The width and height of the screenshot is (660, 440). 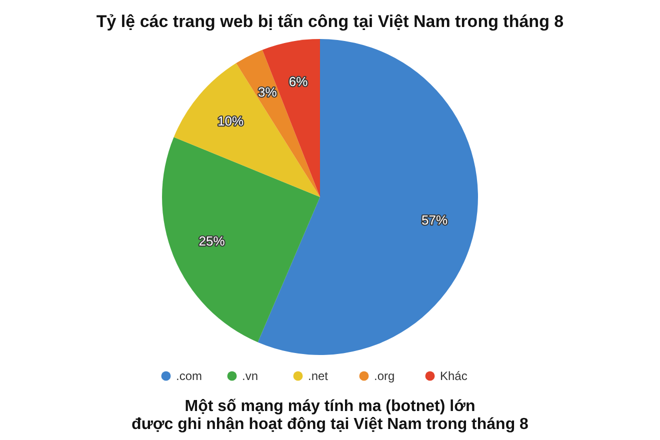 What do you see at coordinates (268, 92) in the screenshot?
I see `data-label: 3%` at bounding box center [268, 92].